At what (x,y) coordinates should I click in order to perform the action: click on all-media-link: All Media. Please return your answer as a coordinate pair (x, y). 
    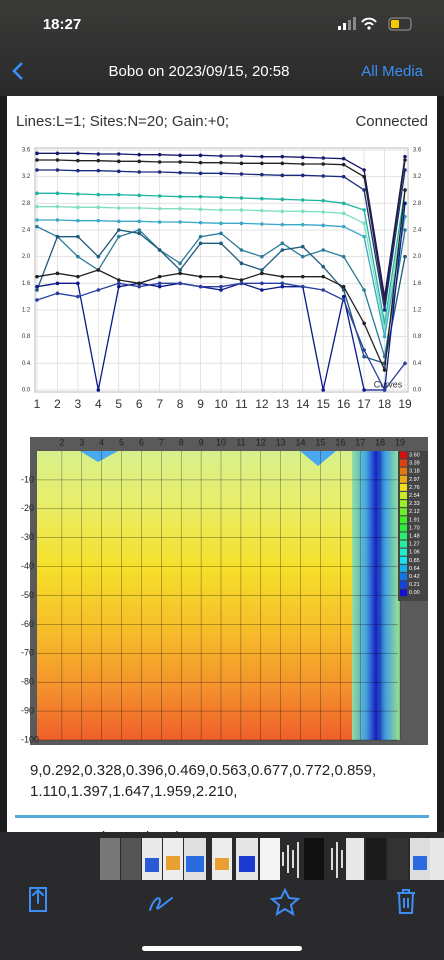
    Looking at the image, I should click on (392, 71).